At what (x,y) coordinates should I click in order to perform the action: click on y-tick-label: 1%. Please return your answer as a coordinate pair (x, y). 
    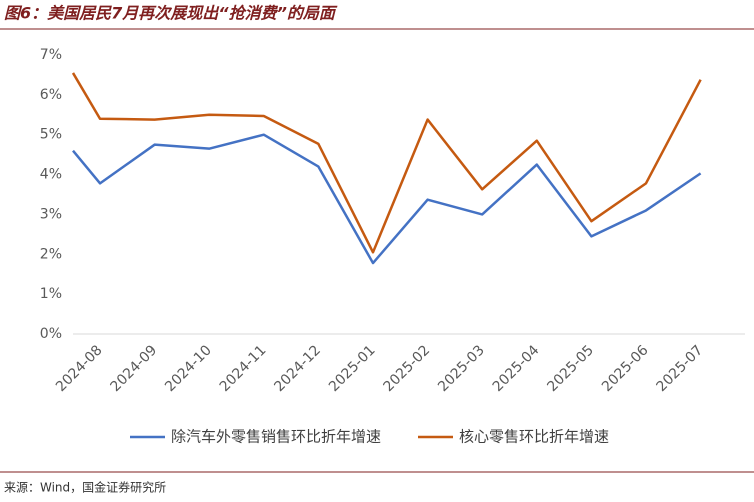
    Looking at the image, I should click on (51, 294).